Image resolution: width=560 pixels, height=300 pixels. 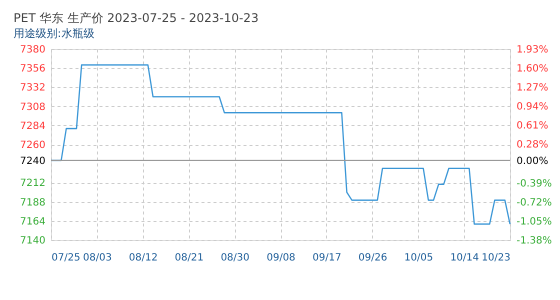 I want to click on y-tick-label: 7380, so click(x=33, y=50).